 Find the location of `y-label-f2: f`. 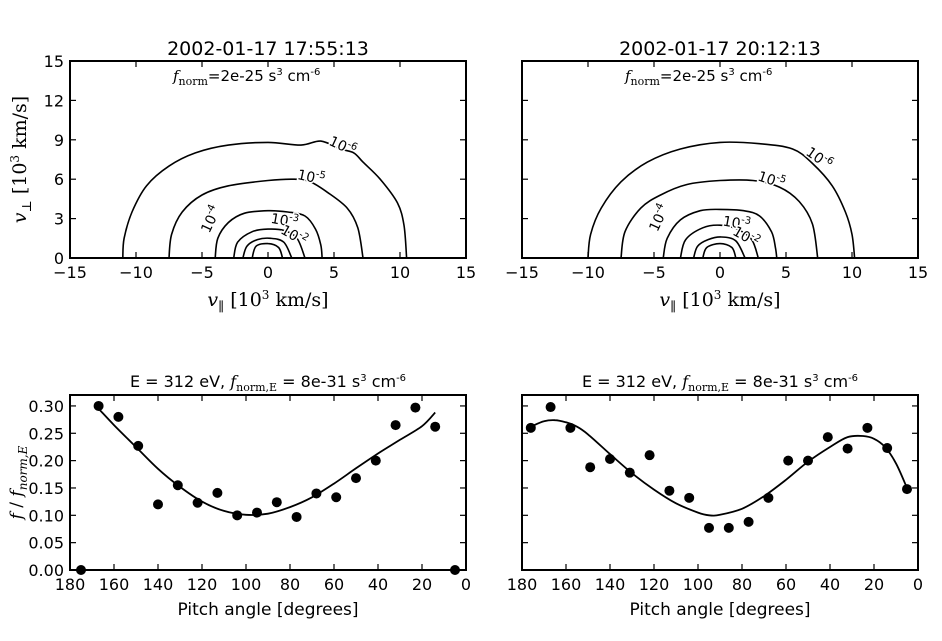

y-label-f2: f is located at coordinates (17, 493).